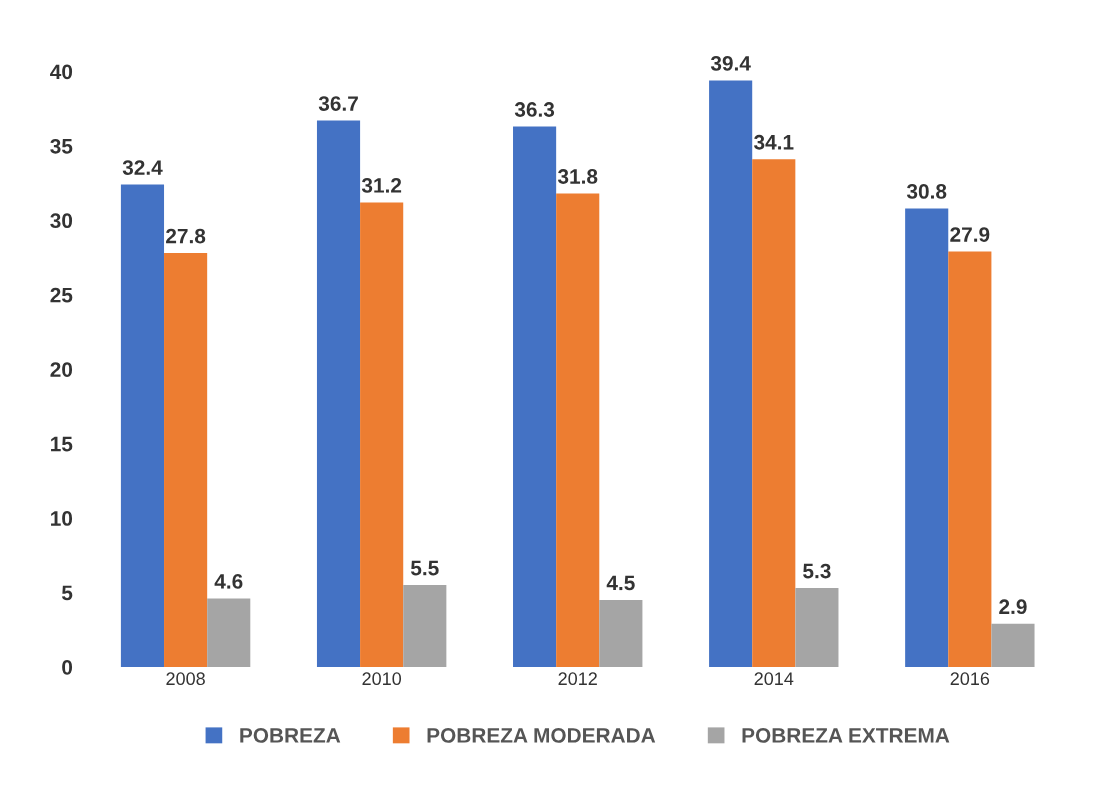  I want to click on data-label: 36.7, so click(338, 103).